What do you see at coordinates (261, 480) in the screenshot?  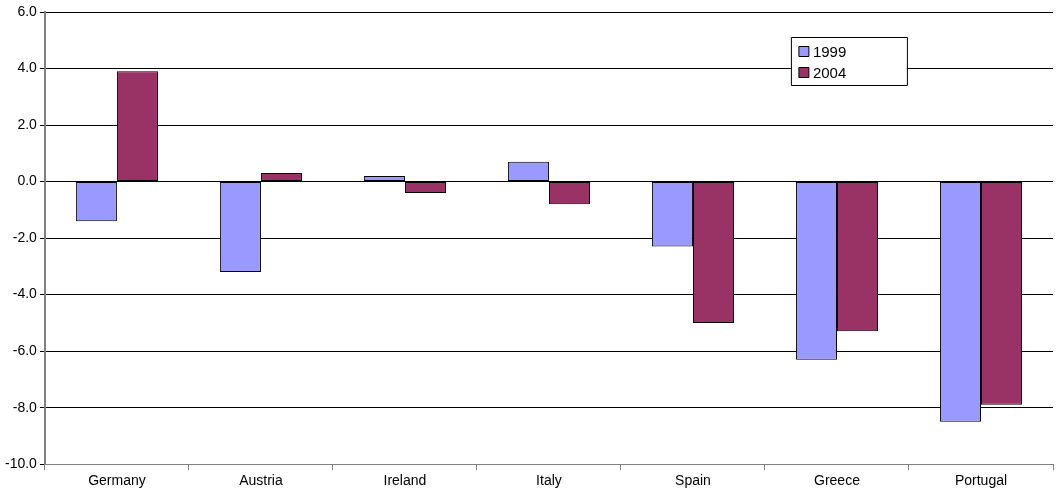 I see `x-tick-label: Austria` at bounding box center [261, 480].